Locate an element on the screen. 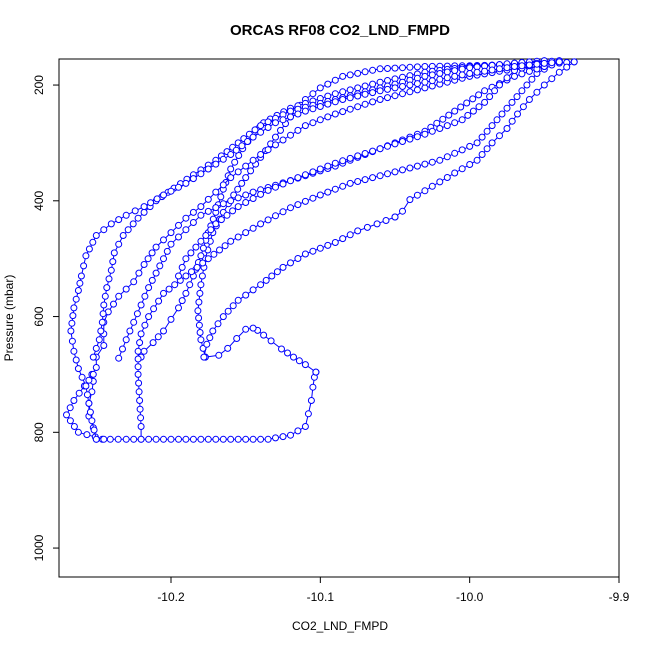  chart-title: ORCAS RF08 CO2_LND_FMPD is located at coordinates (340, 30).